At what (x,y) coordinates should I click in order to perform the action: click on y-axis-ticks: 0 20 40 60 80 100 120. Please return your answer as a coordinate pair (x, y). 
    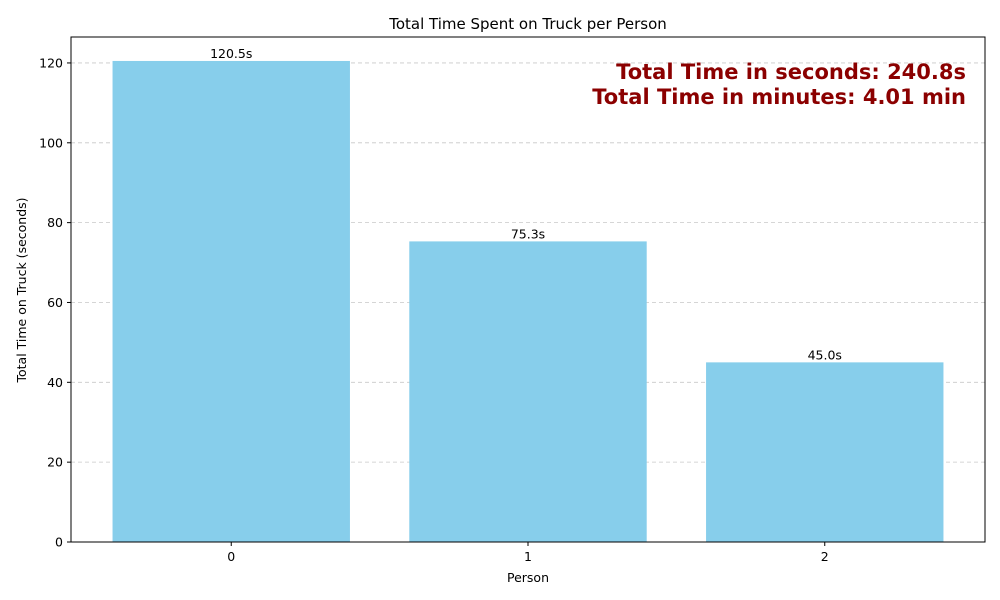
    Looking at the image, I should click on (55, 302).